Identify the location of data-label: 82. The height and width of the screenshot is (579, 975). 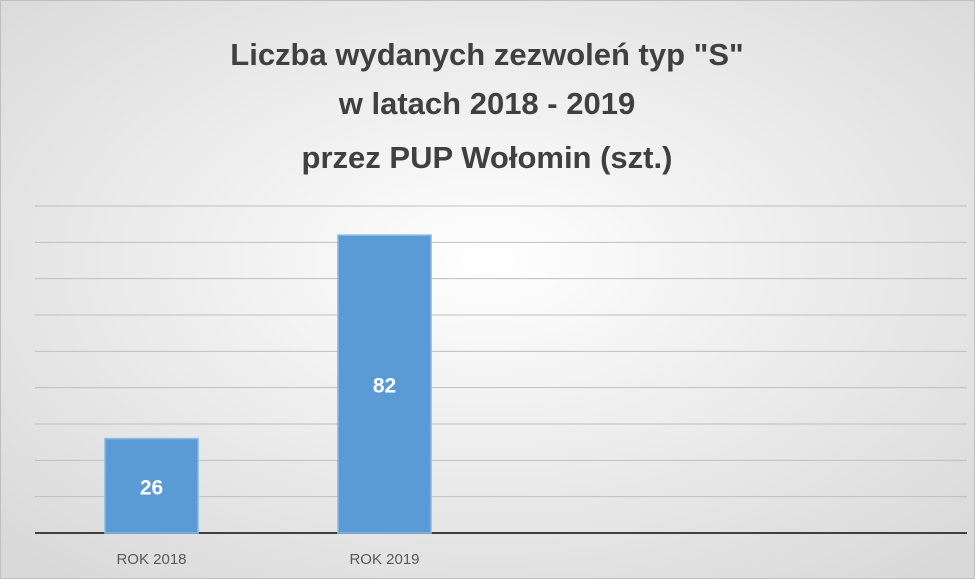
(384, 386).